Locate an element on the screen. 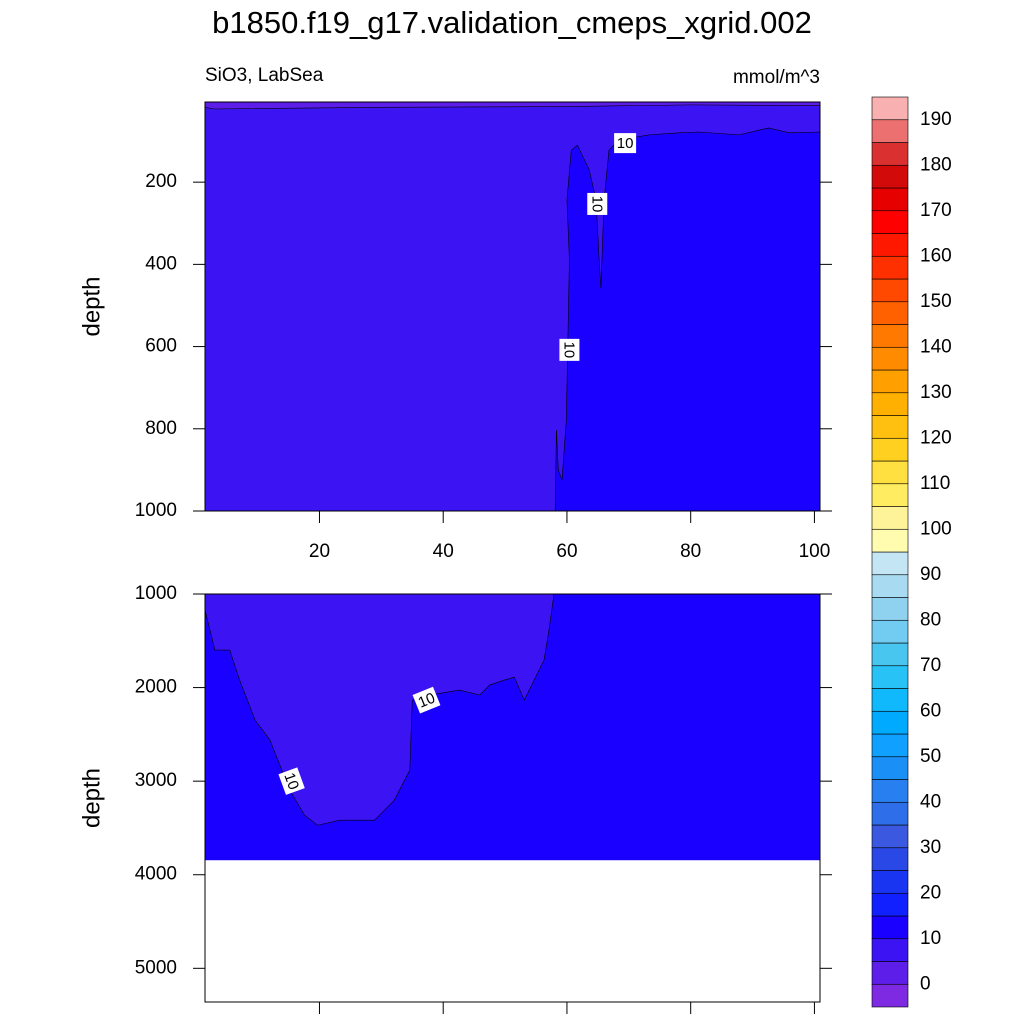 The image size is (1024, 1024). y-tick-label: 800 is located at coordinates (161, 428).